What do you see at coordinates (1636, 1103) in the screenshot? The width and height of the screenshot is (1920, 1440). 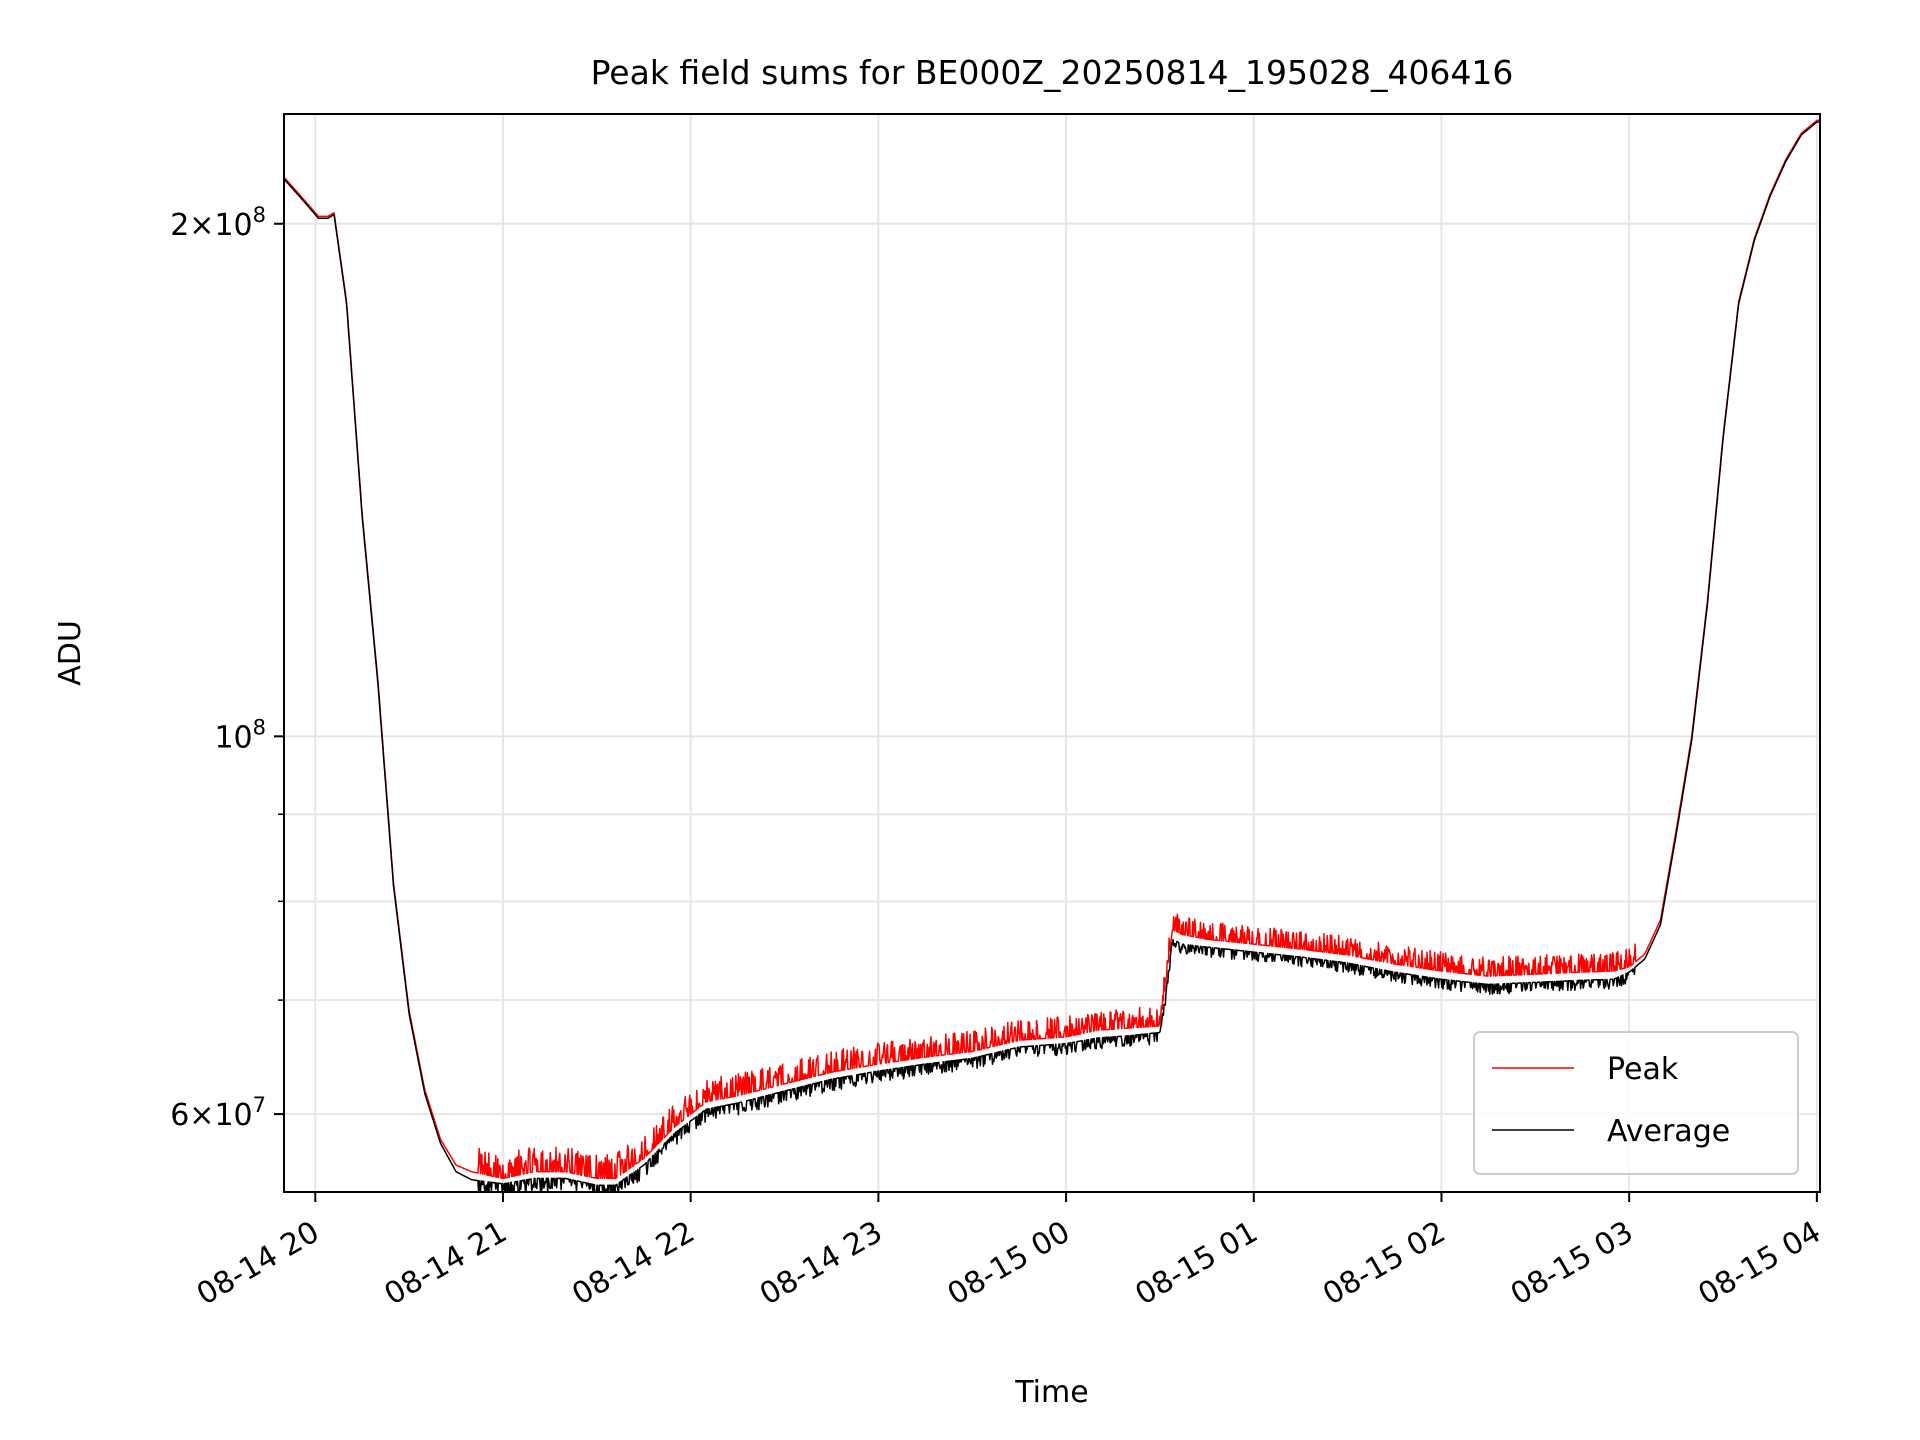 I see `legend: Peak Average` at bounding box center [1636, 1103].